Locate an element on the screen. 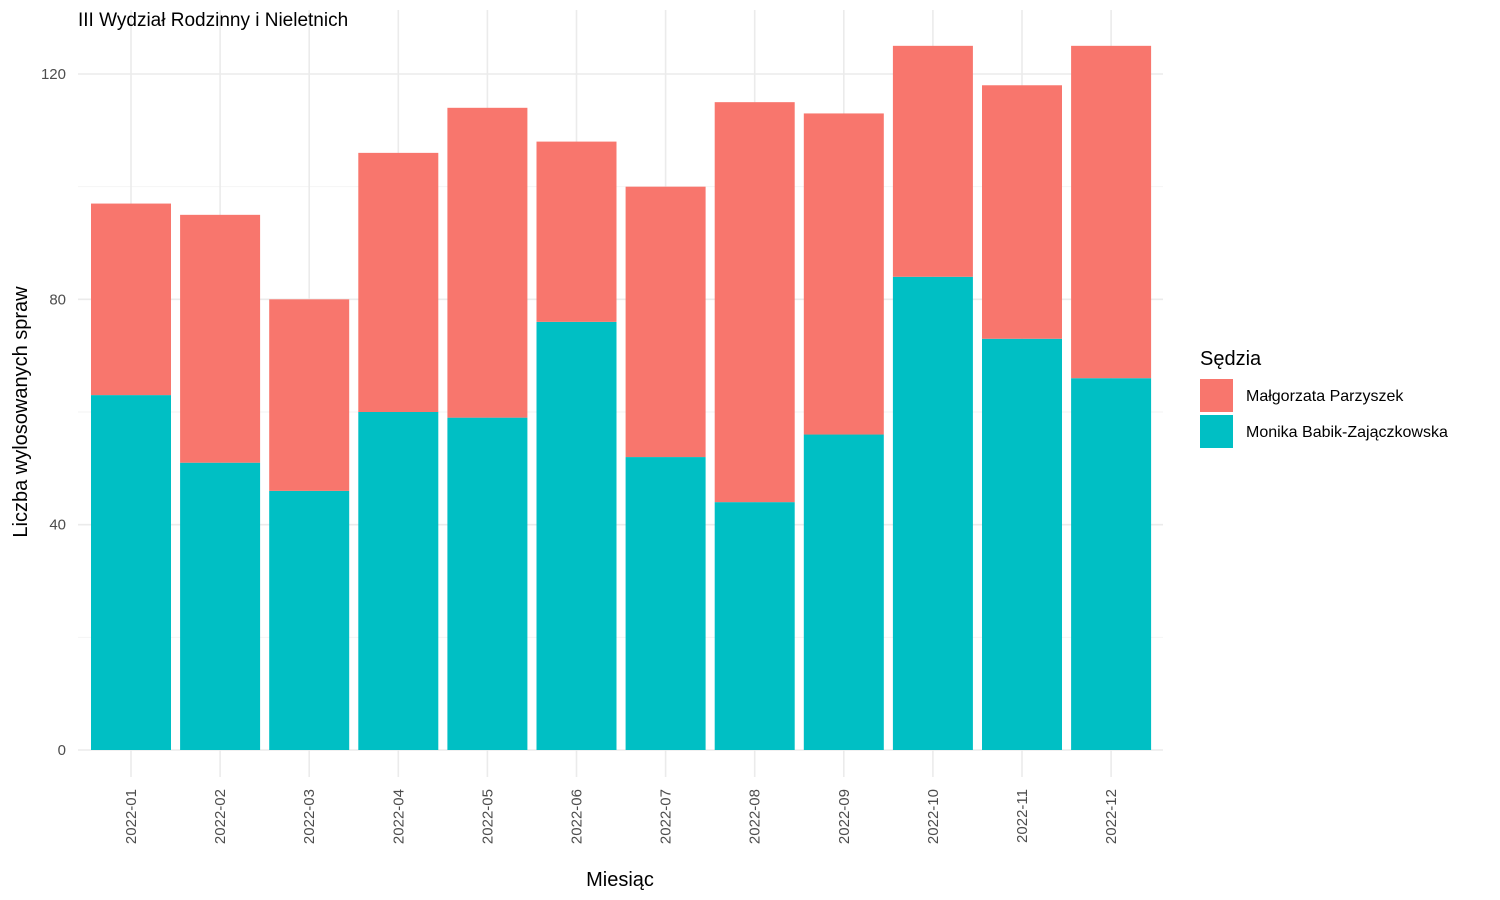 This screenshot has height=900, width=1500. x-tick-label: 2022-06 is located at coordinates (577, 816).